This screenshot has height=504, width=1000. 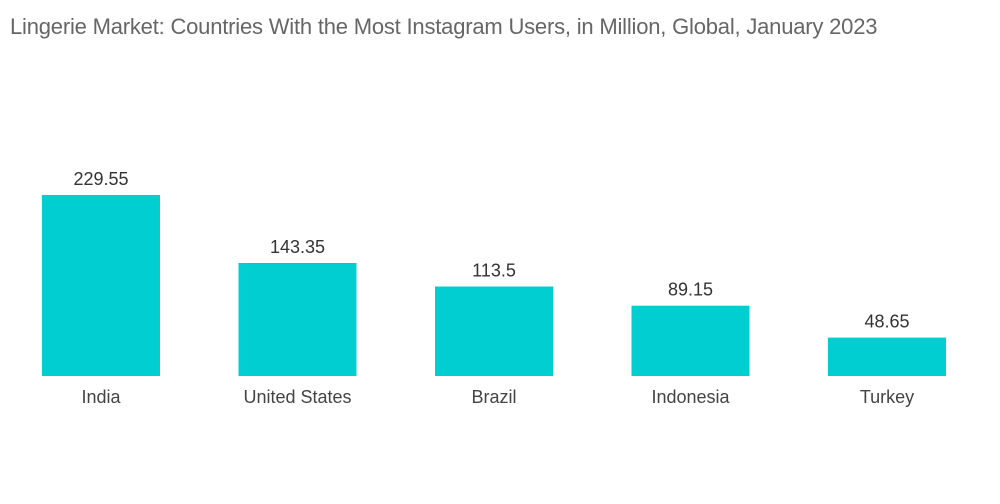 What do you see at coordinates (690, 340) in the screenshot?
I see `bar-indonesia` at bounding box center [690, 340].